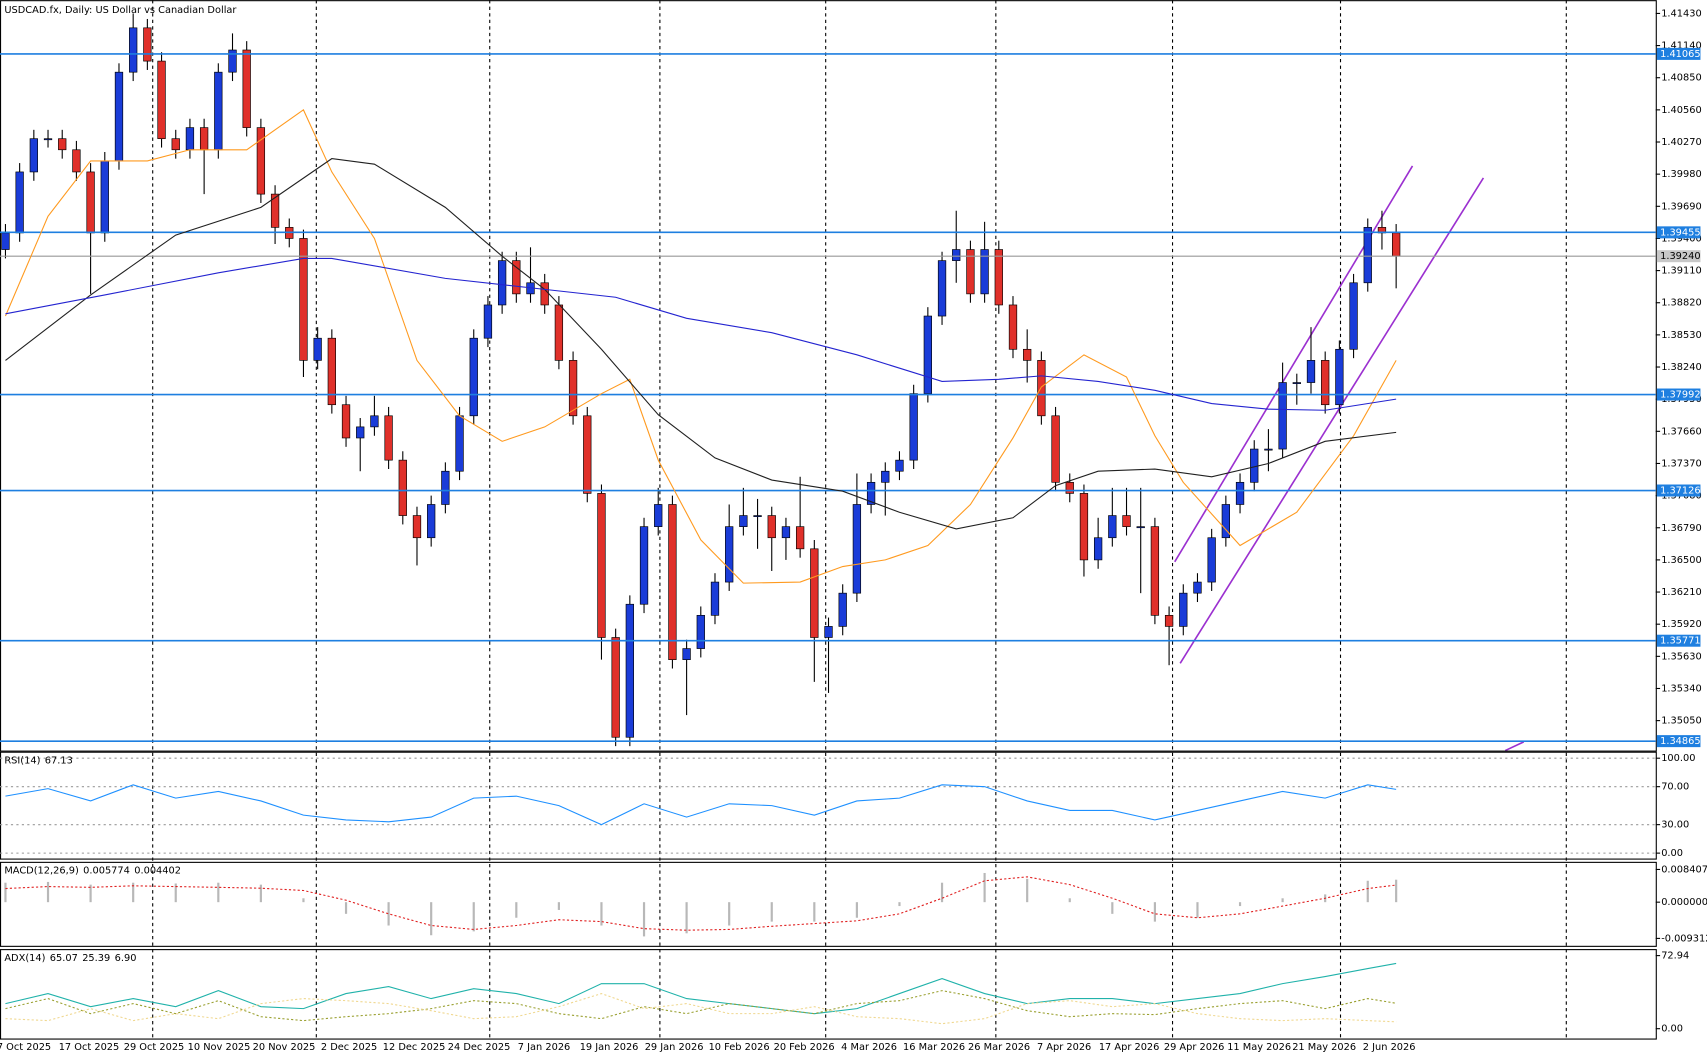 This screenshot has height=1055, width=1707. Describe the element at coordinates (96, 958) in the screenshot. I see `indicator-value: 25.39` at that location.